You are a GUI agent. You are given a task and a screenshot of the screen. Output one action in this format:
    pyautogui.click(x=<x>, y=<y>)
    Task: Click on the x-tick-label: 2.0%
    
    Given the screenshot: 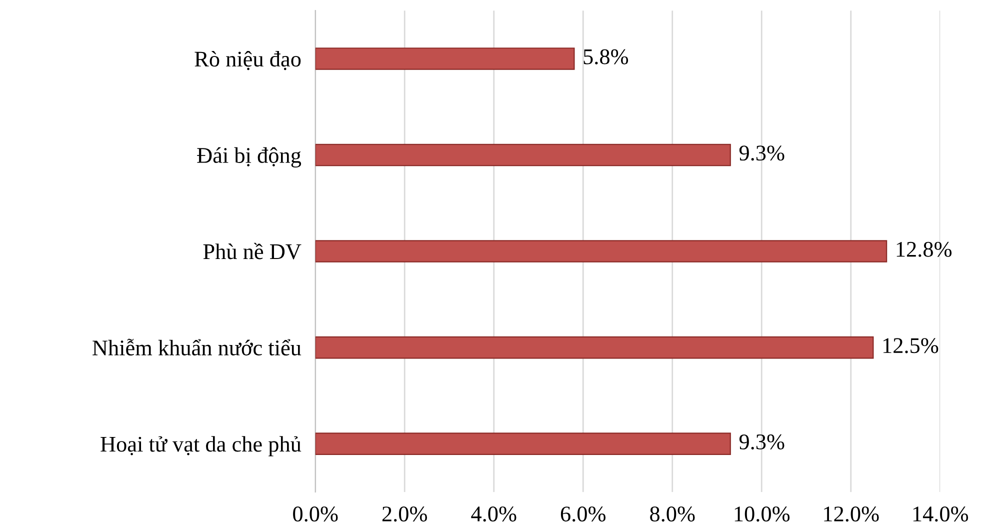 What is the action you would take?
    pyautogui.click(x=405, y=514)
    